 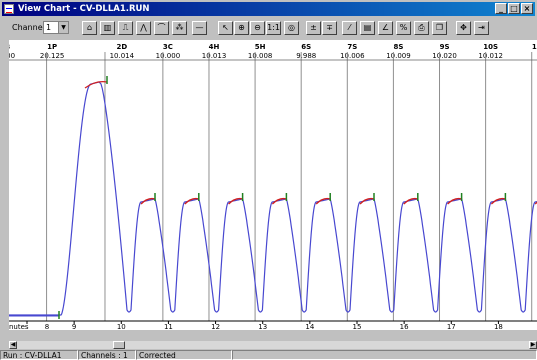 What do you see at coordinates (273, 345) in the screenshot?
I see `horizontal-scrollbar: ◀ ▶` at bounding box center [273, 345].